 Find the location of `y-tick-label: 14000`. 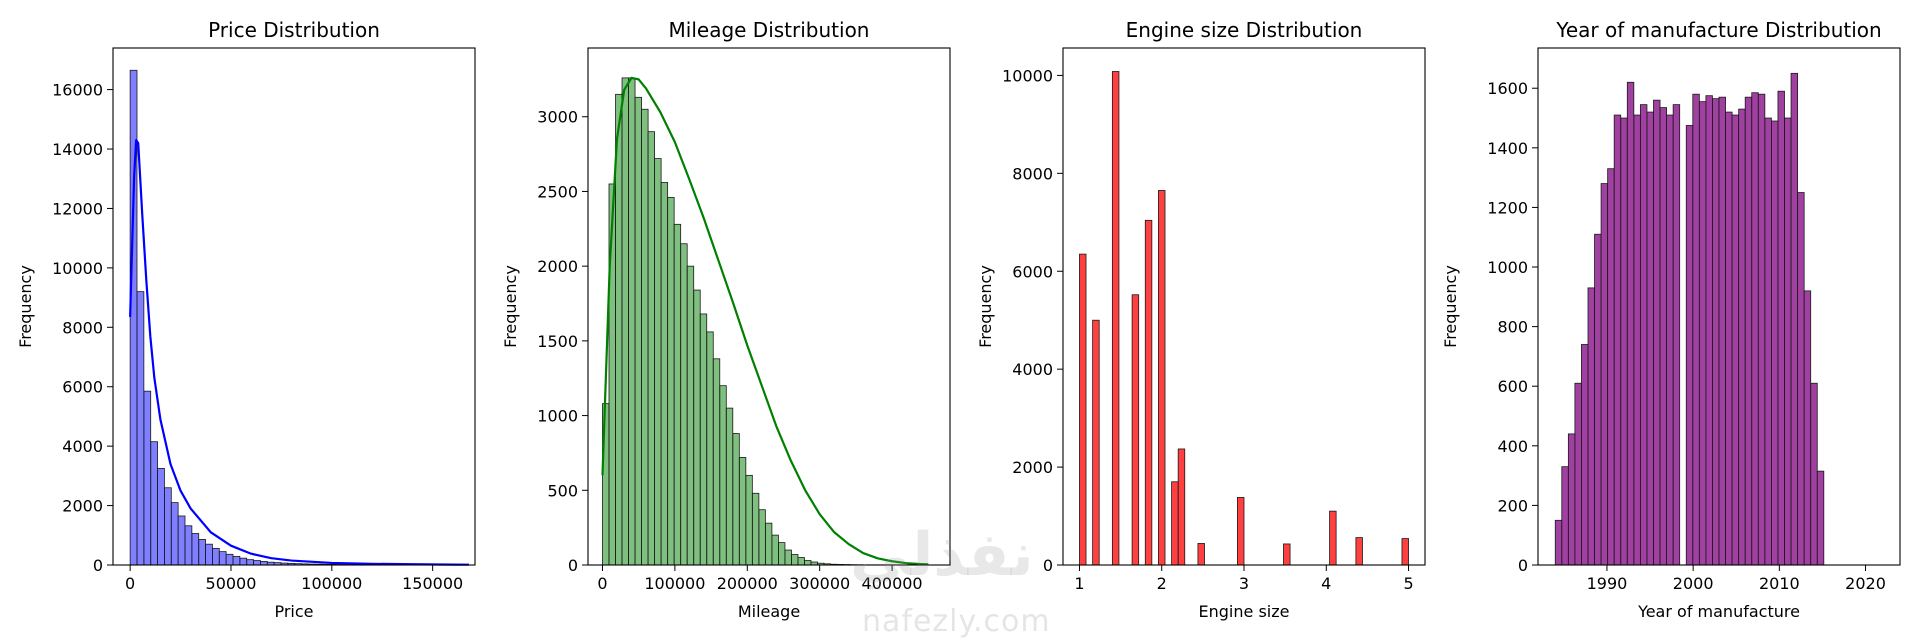

y-tick-label: 14000 is located at coordinates (77, 149).